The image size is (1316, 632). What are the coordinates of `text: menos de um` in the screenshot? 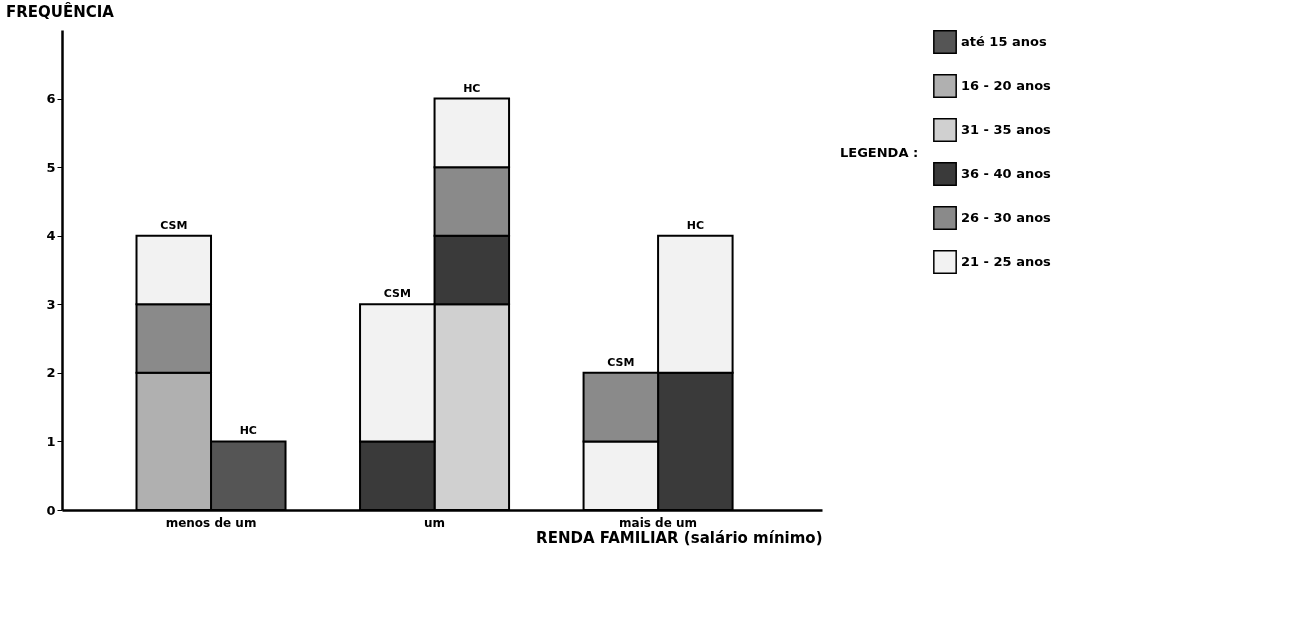 It's located at (211, 523).